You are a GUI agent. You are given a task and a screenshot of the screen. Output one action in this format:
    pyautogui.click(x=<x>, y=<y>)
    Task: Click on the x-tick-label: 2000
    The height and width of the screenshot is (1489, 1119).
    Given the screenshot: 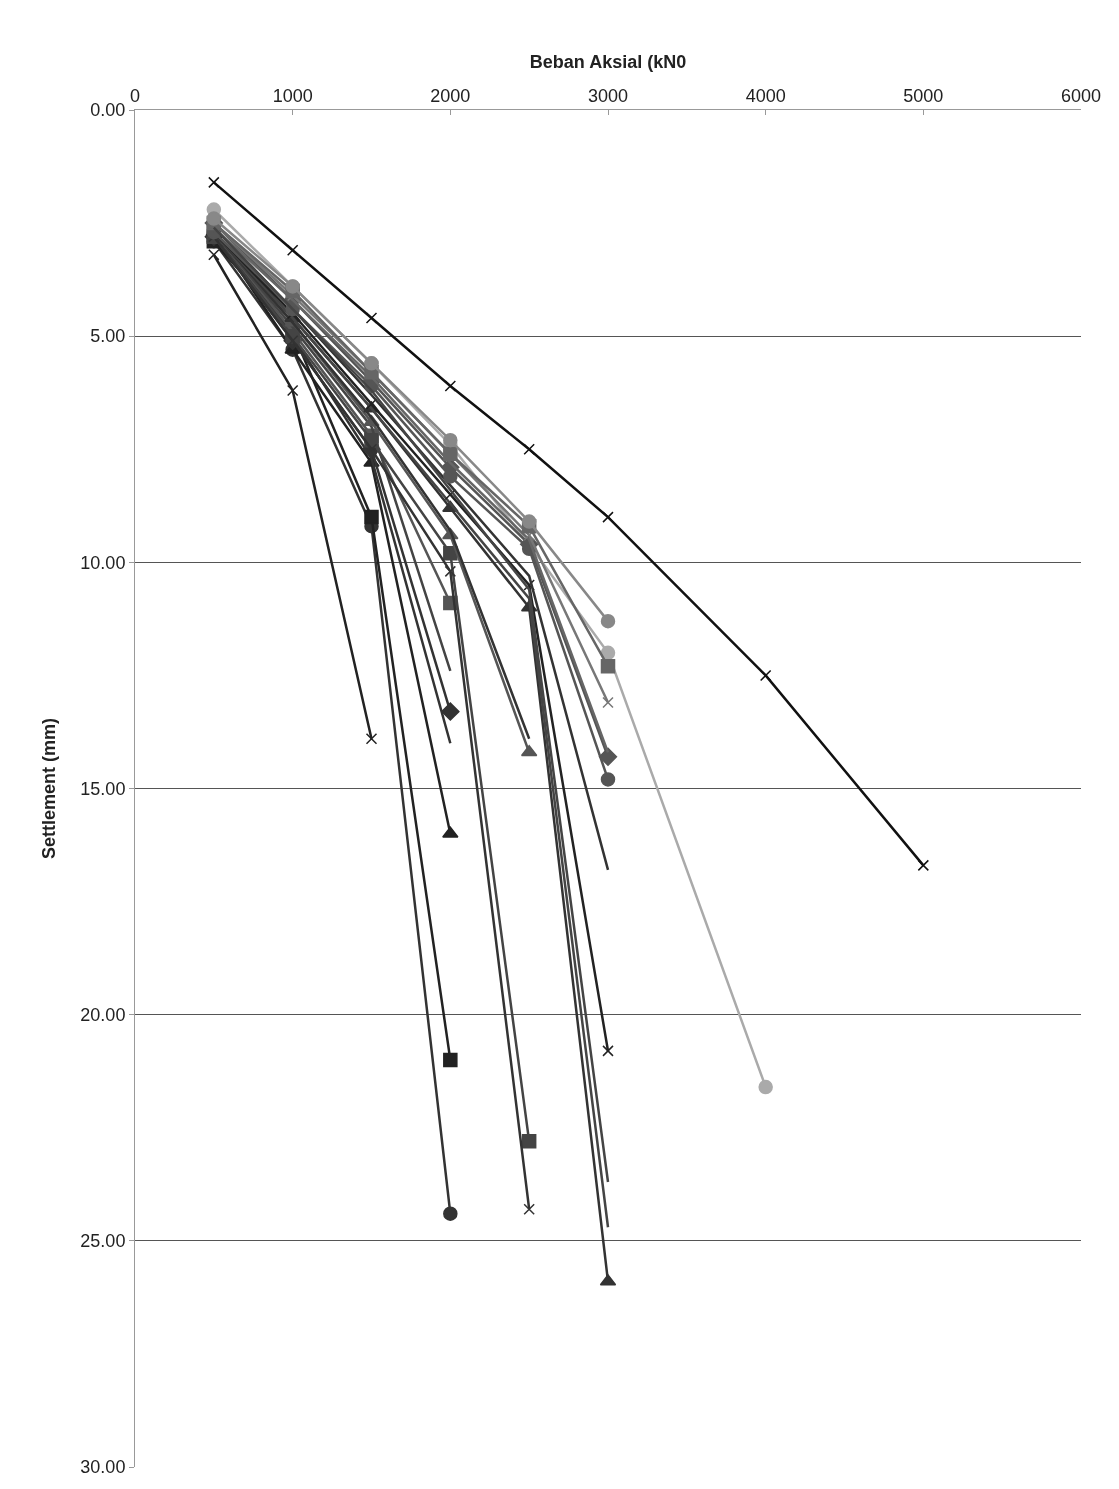 What is the action you would take?
    pyautogui.click(x=450, y=95)
    